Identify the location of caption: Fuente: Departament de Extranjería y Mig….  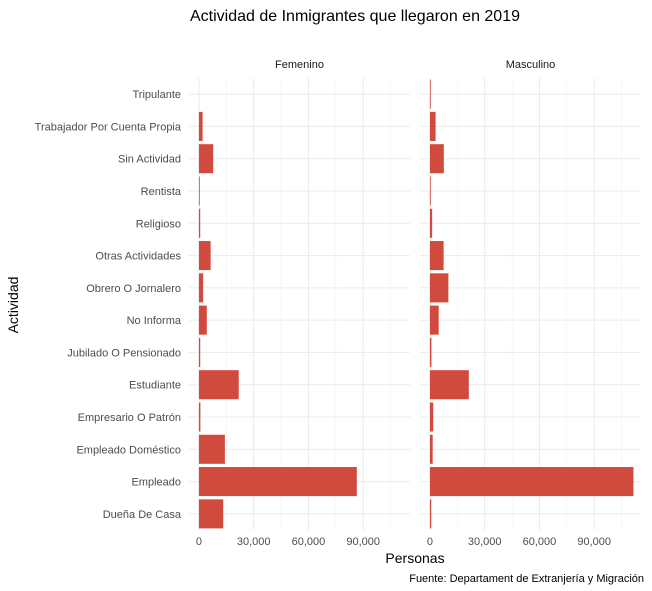
(526, 579).